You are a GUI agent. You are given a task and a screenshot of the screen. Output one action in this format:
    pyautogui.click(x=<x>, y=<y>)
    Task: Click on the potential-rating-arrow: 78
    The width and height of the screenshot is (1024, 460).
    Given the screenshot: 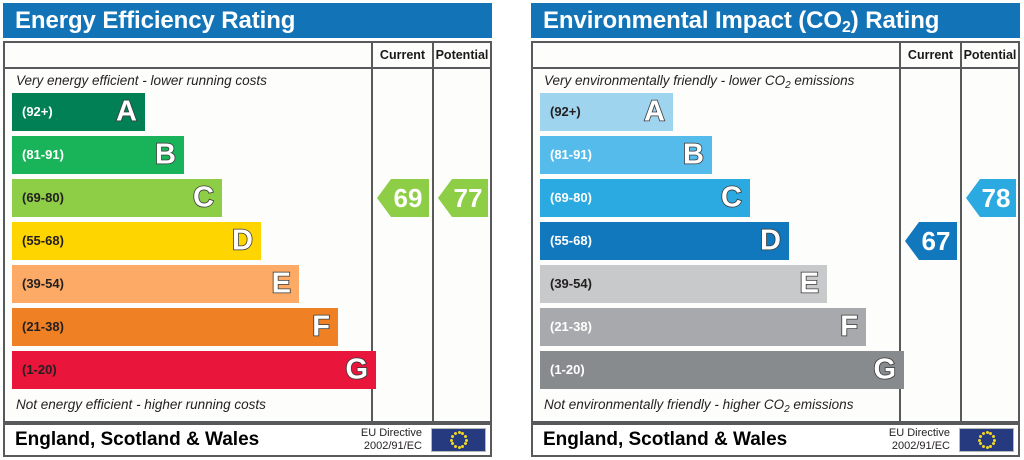 What is the action you would take?
    pyautogui.click(x=991, y=198)
    